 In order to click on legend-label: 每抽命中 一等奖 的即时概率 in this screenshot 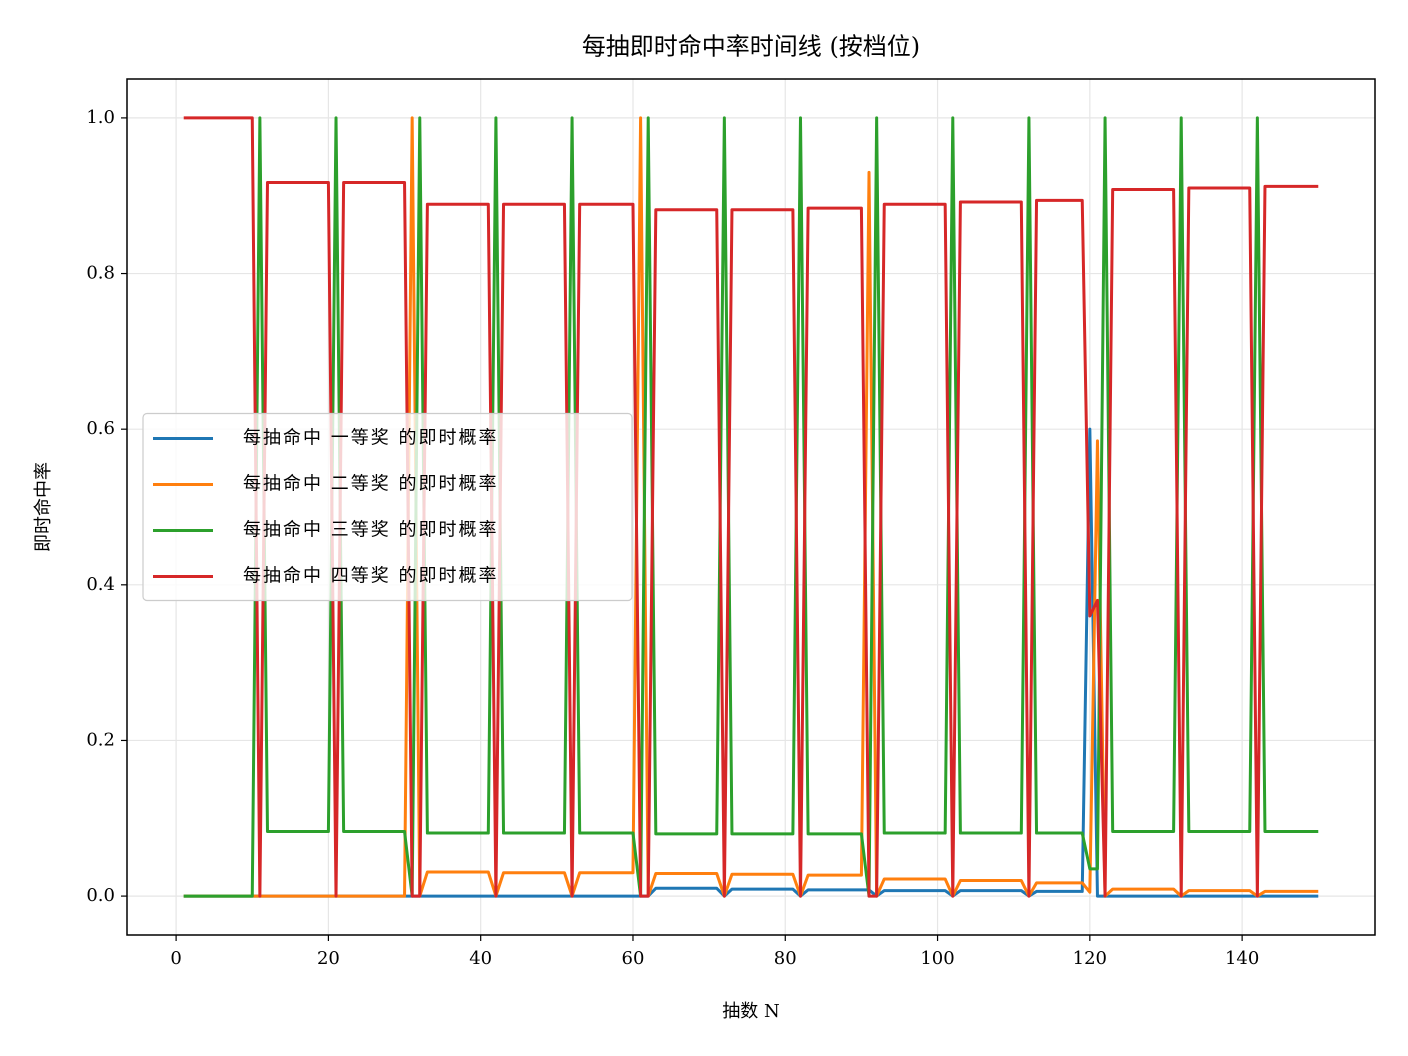, I will do `click(370, 438)`.